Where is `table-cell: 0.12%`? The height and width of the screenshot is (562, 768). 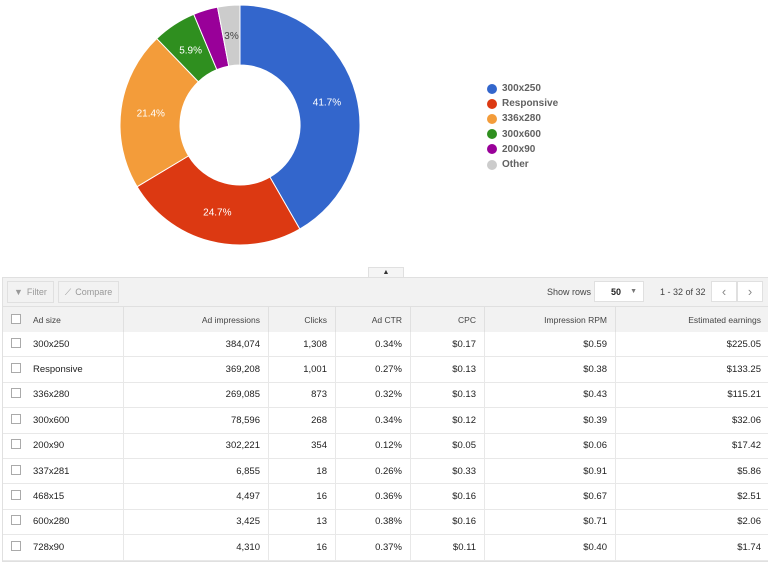 table-cell: 0.12% is located at coordinates (373, 445).